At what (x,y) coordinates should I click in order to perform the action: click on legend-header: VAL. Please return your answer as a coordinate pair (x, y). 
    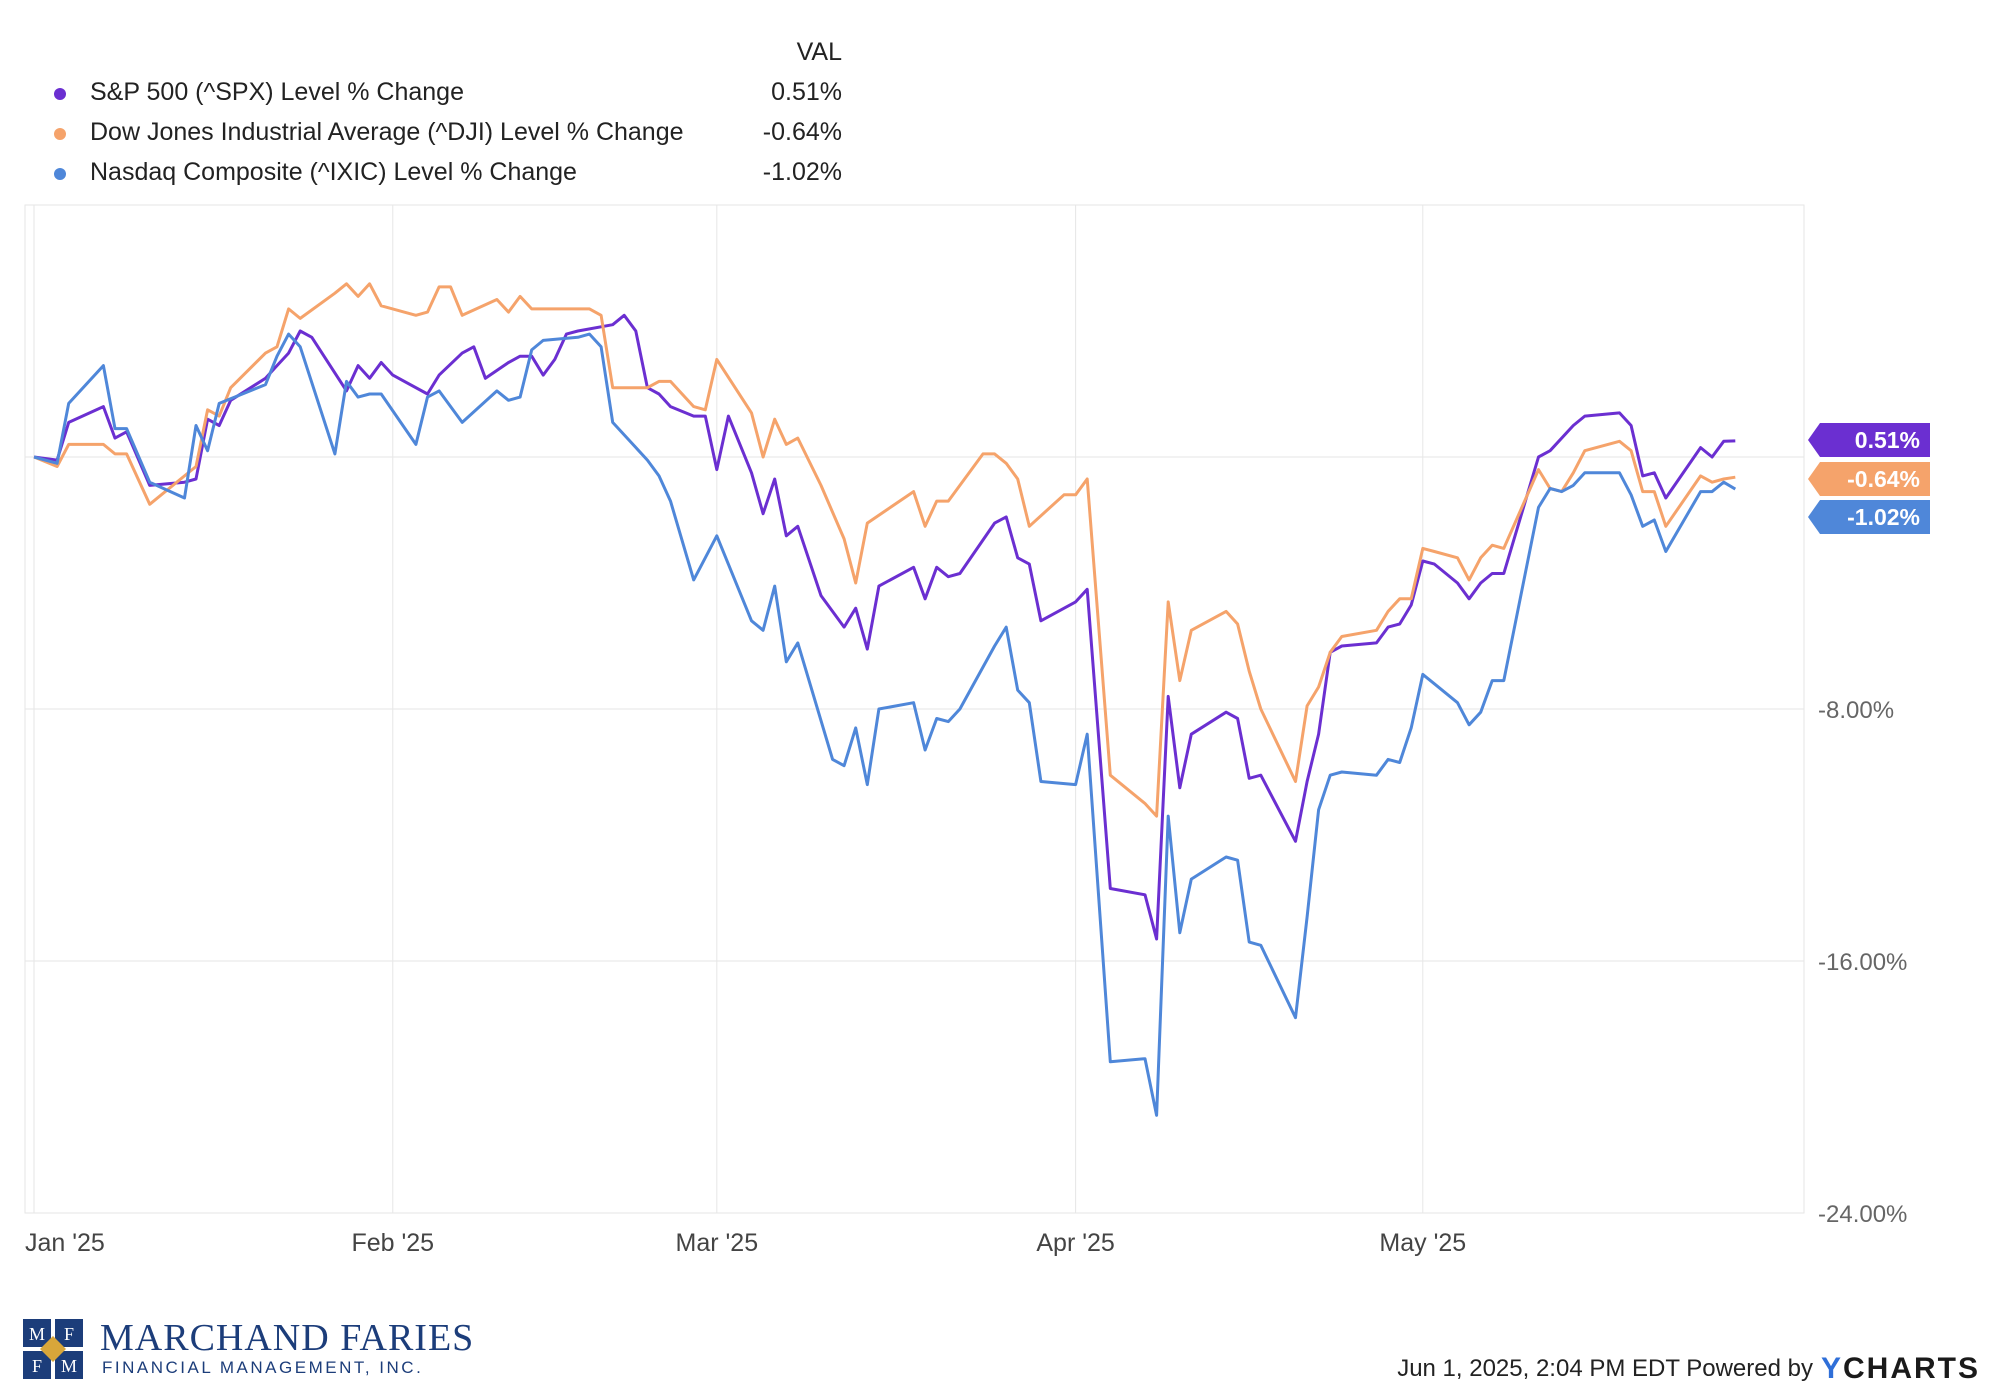
    Looking at the image, I should click on (819, 52).